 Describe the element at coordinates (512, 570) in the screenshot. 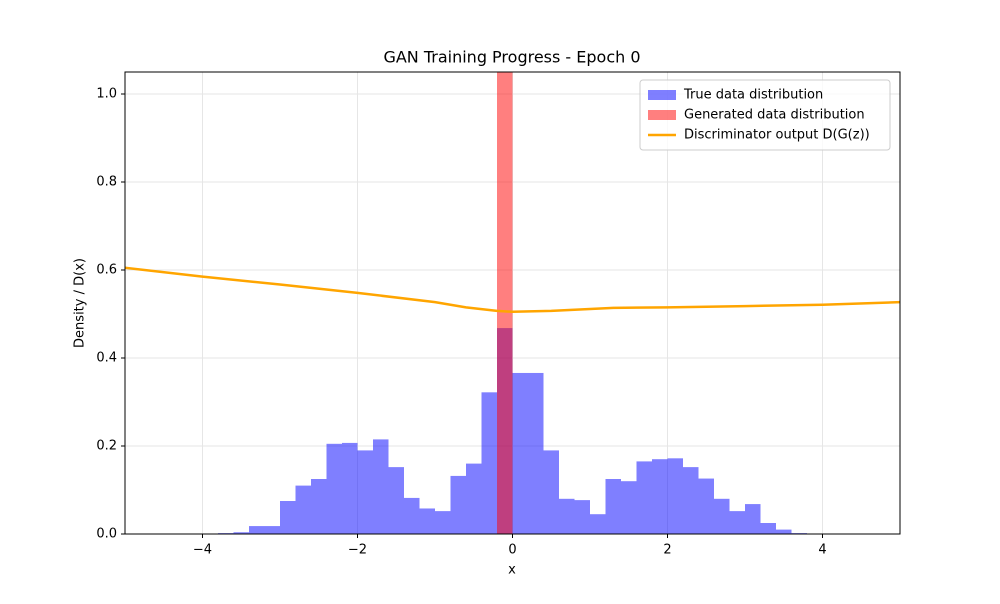

I see `x-axis-label: x` at that location.